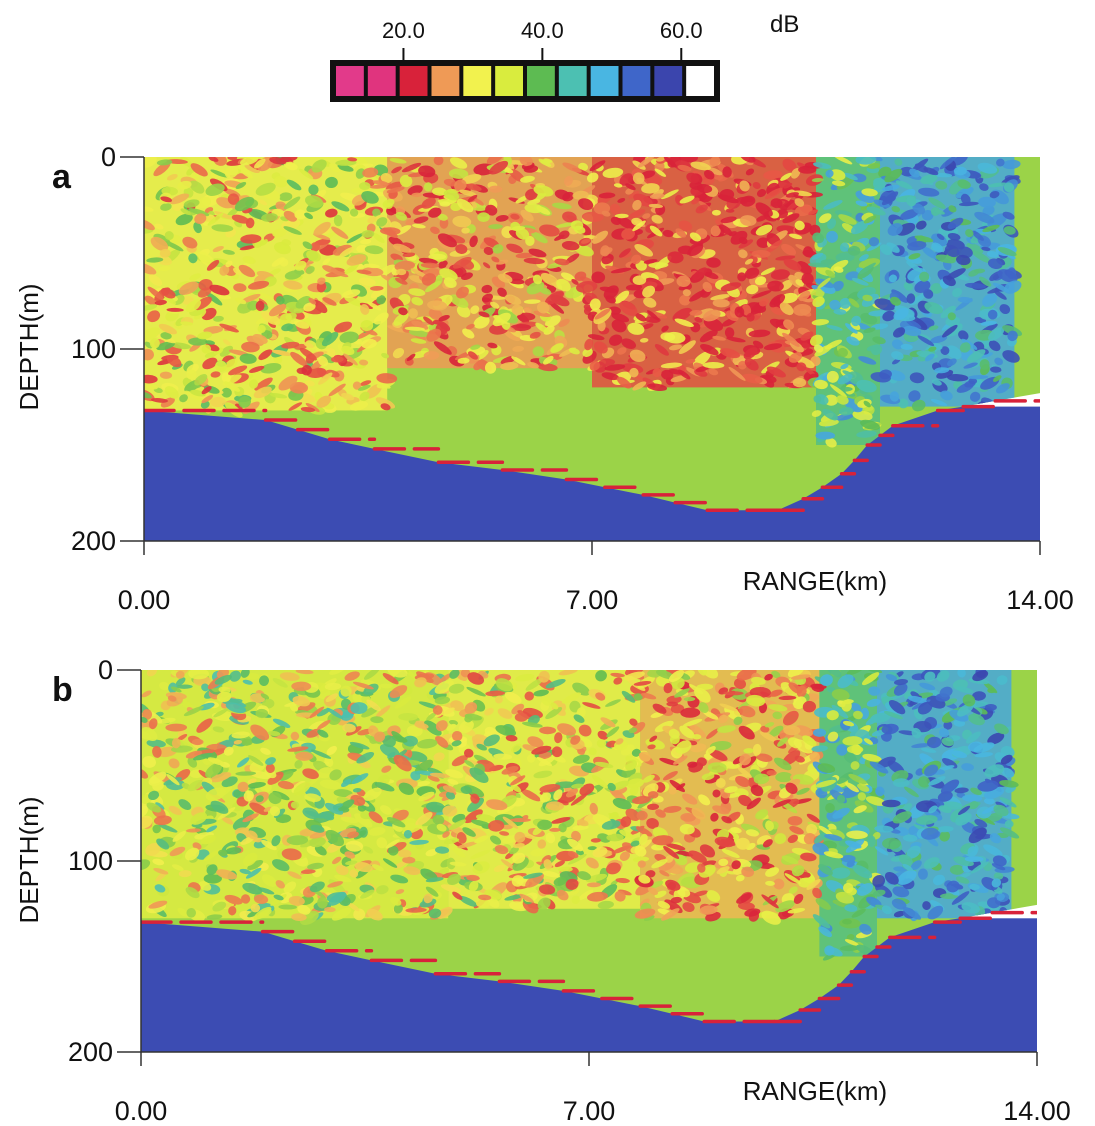  Describe the element at coordinates (62, 177) in the screenshot. I see `panel-label: a` at that location.